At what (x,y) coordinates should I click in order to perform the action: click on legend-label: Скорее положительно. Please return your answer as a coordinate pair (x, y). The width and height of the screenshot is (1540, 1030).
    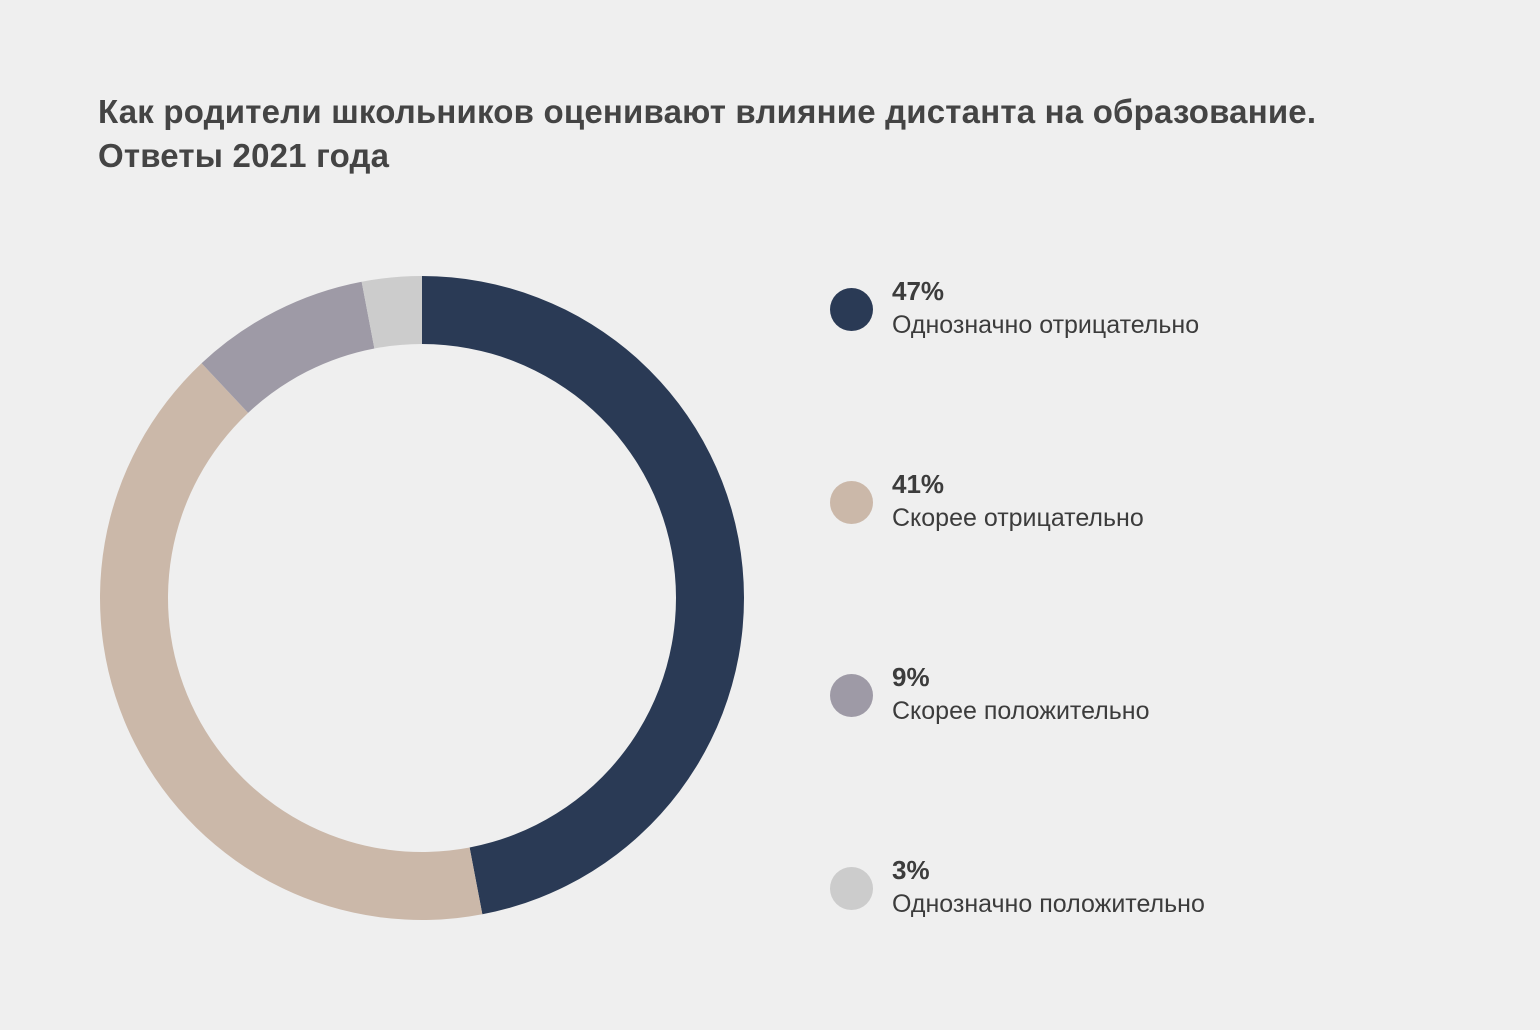
    Looking at the image, I should click on (1021, 711).